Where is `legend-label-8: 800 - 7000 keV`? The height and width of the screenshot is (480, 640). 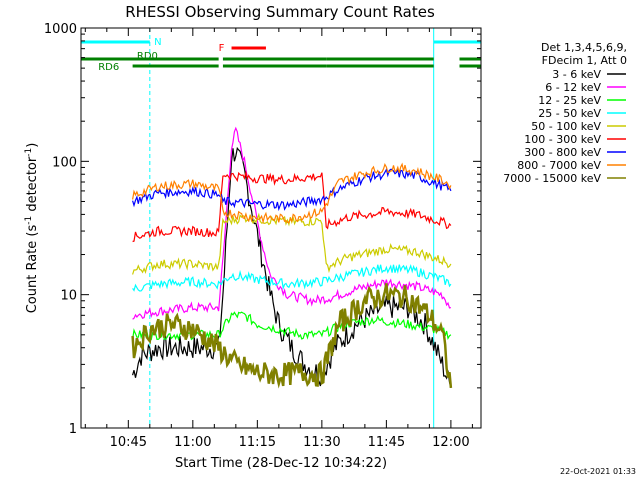
legend-label-8: 800 - 7000 keV is located at coordinates (559, 165).